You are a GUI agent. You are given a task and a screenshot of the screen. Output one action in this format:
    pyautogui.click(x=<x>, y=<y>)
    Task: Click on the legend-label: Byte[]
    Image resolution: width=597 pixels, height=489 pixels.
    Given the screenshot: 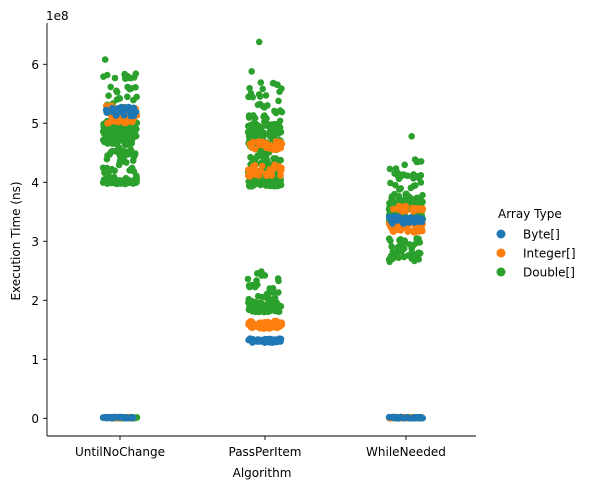 What is the action you would take?
    pyautogui.click(x=541, y=235)
    